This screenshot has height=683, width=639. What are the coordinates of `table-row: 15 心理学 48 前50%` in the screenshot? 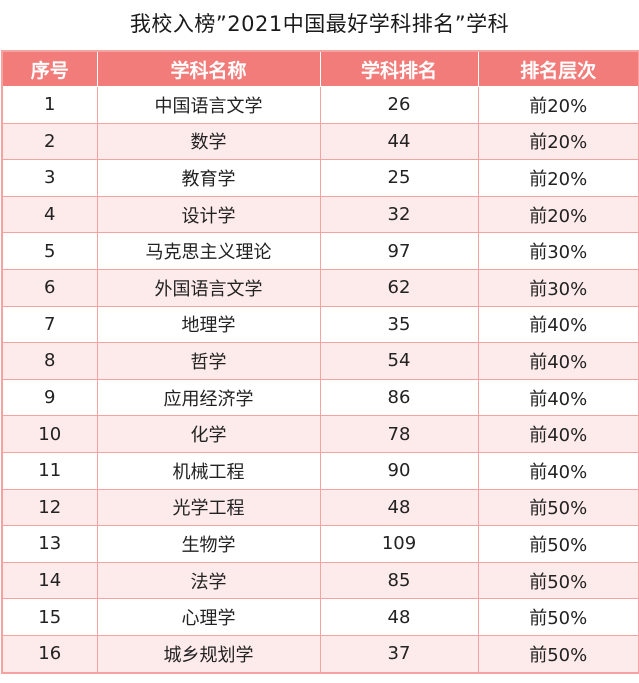 It's located at (320, 617).